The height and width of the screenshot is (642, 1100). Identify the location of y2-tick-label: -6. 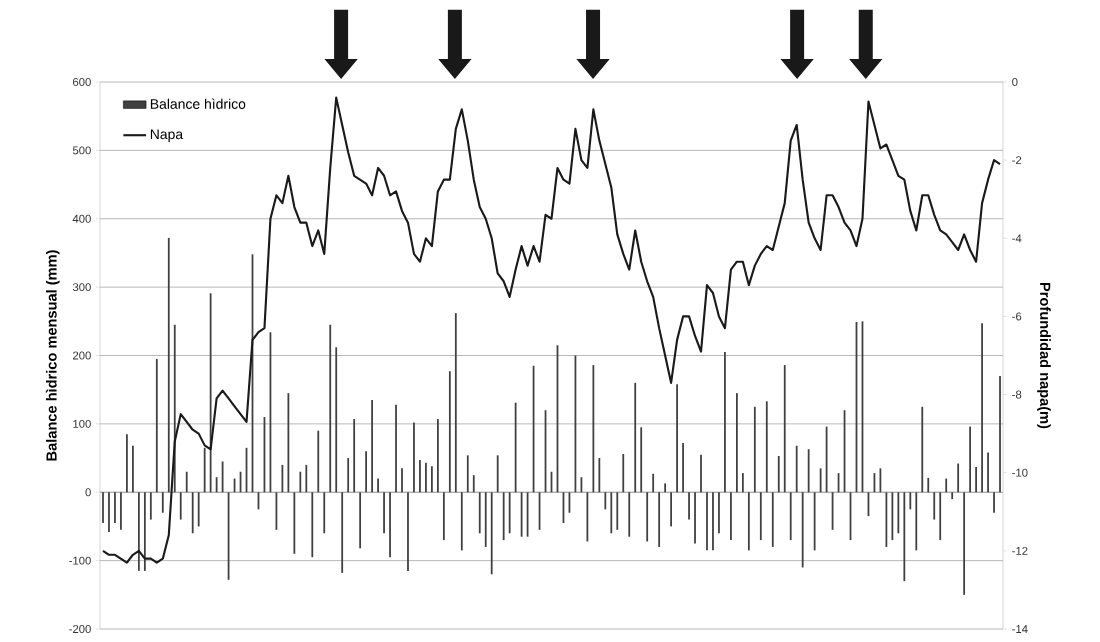
(1017, 316).